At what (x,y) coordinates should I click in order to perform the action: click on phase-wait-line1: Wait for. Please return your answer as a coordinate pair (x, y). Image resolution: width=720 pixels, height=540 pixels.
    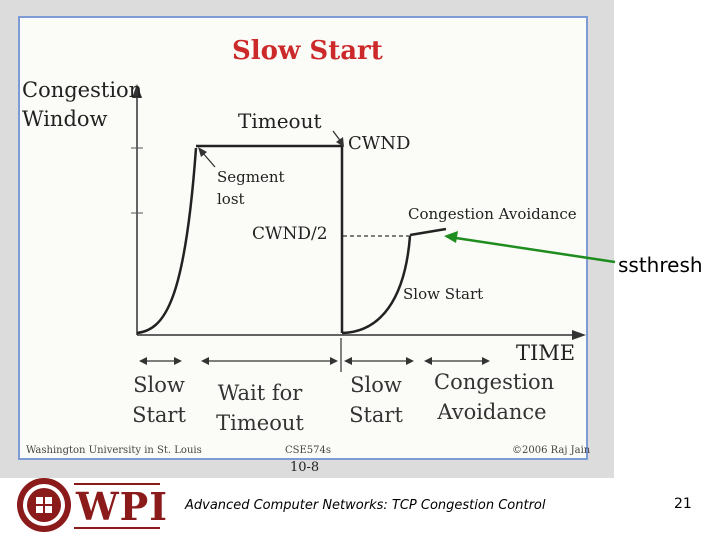
    Looking at the image, I should click on (260, 393).